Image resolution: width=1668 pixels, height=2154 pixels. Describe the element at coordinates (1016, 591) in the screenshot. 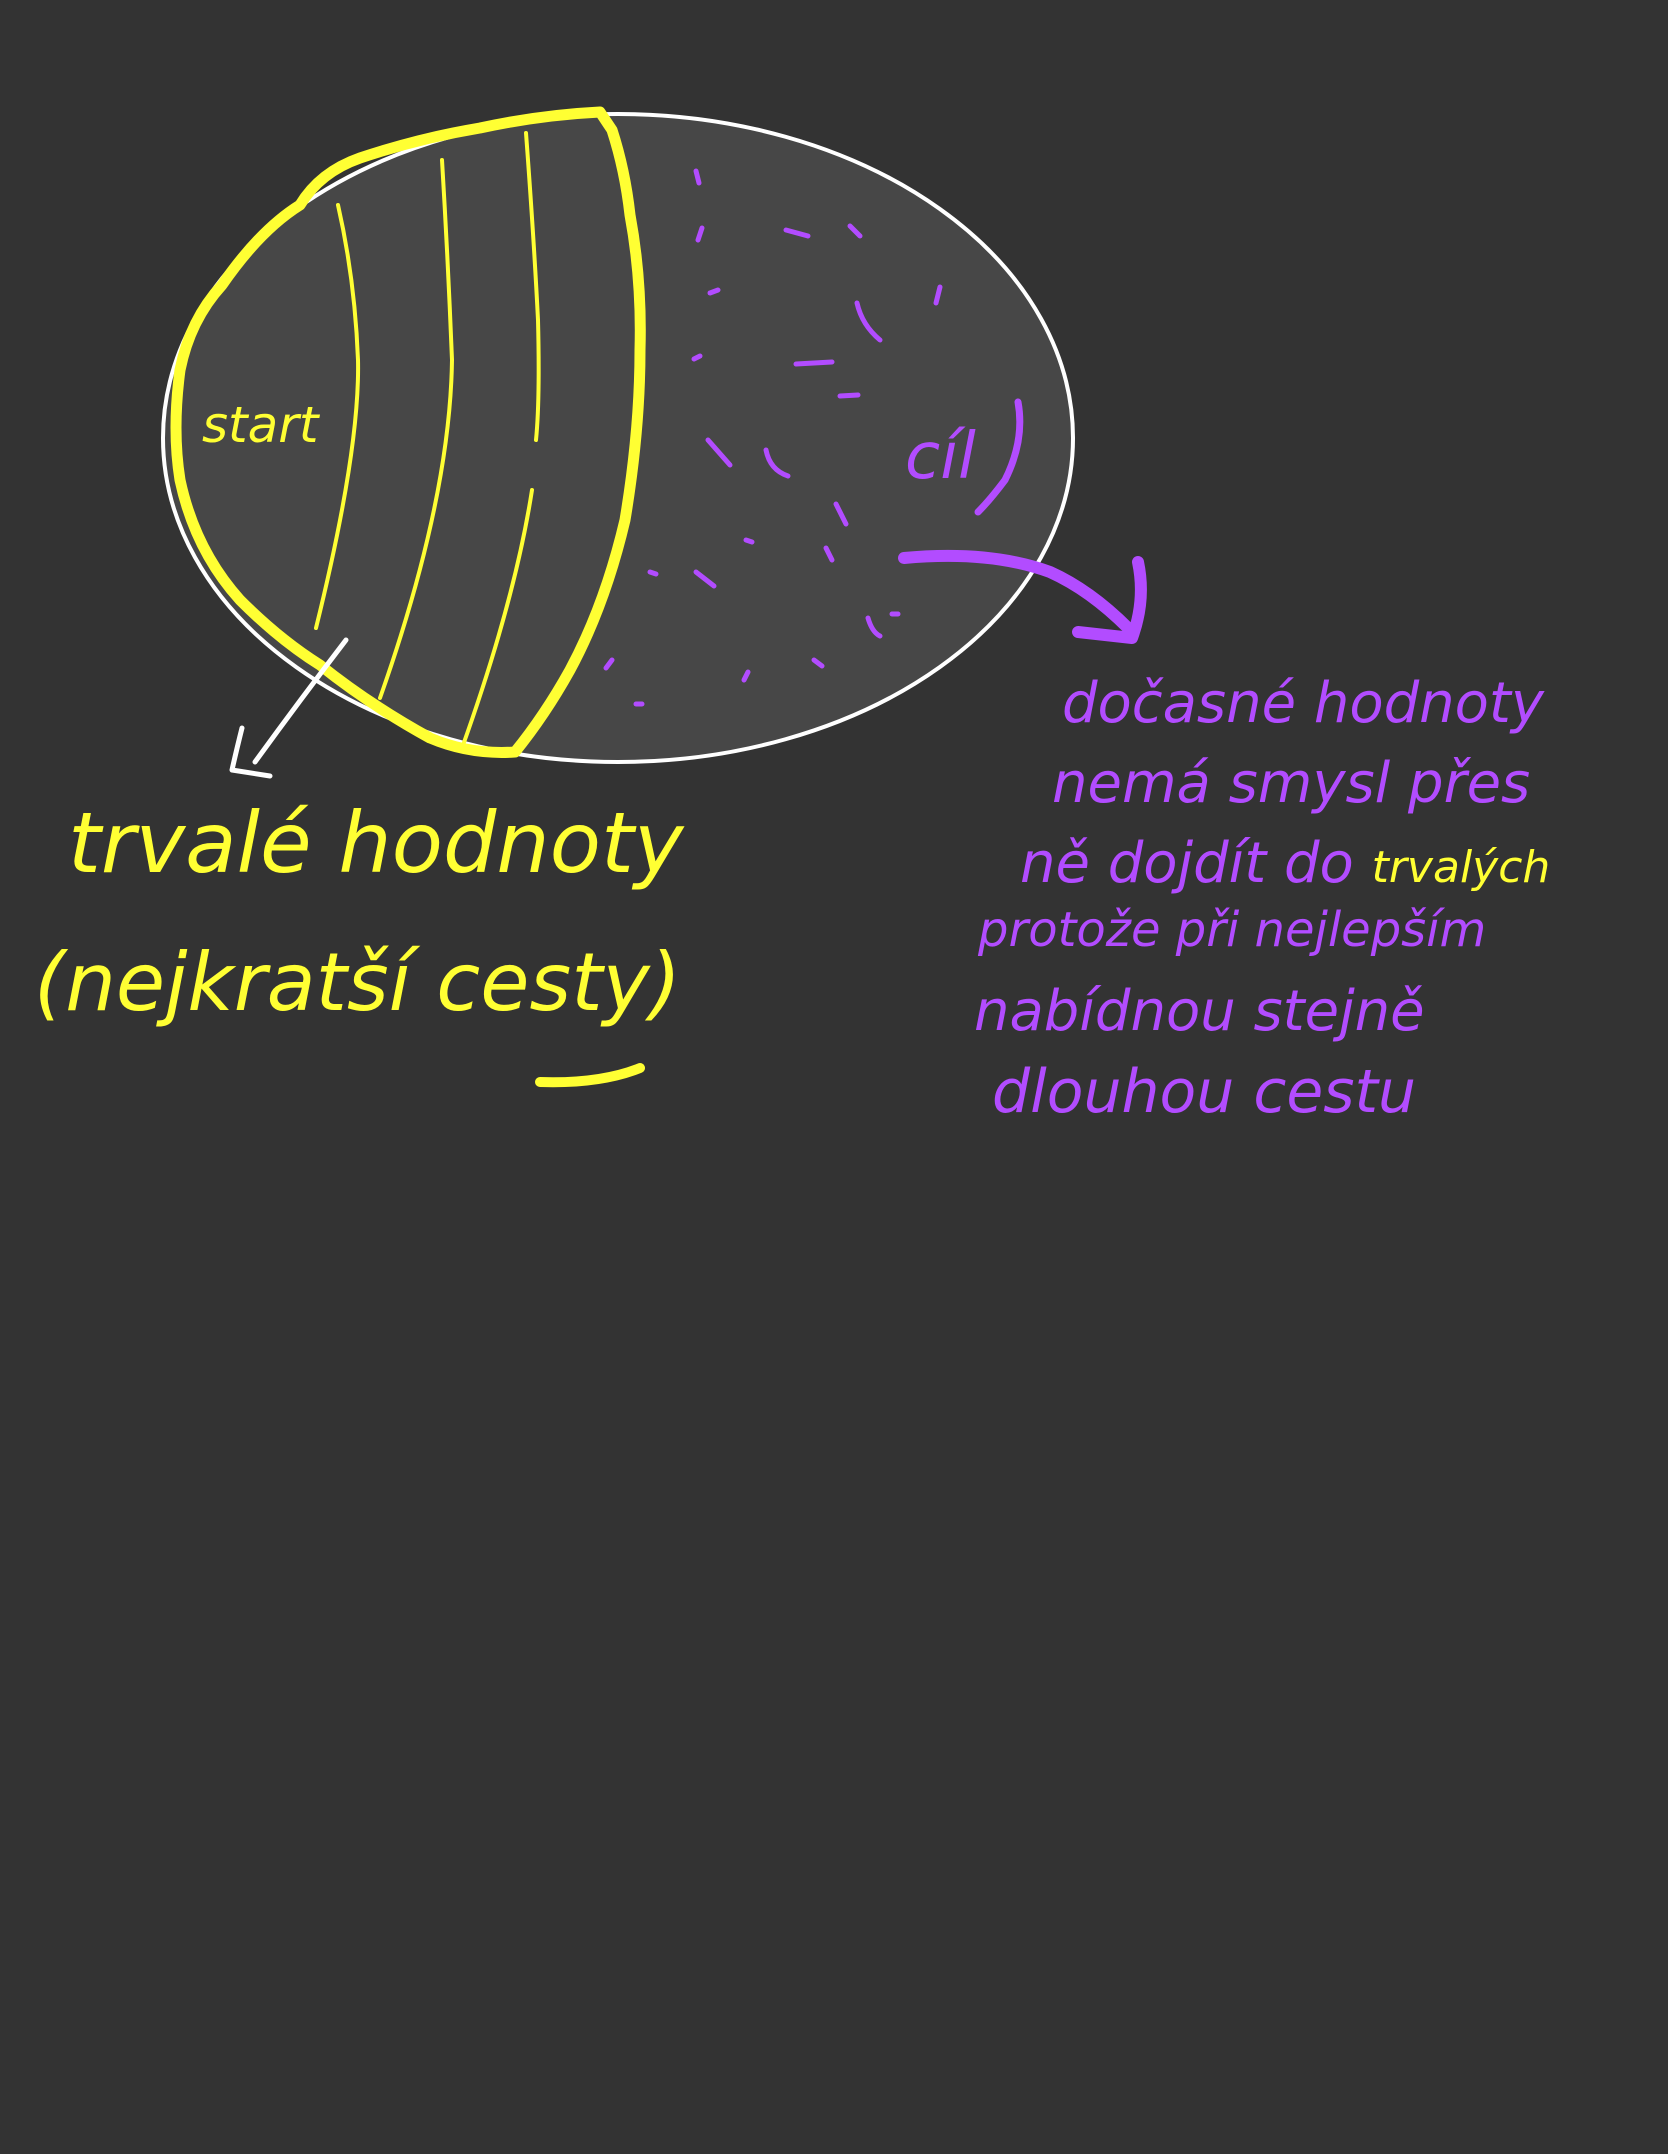

I see `temporary-arrow` at that location.